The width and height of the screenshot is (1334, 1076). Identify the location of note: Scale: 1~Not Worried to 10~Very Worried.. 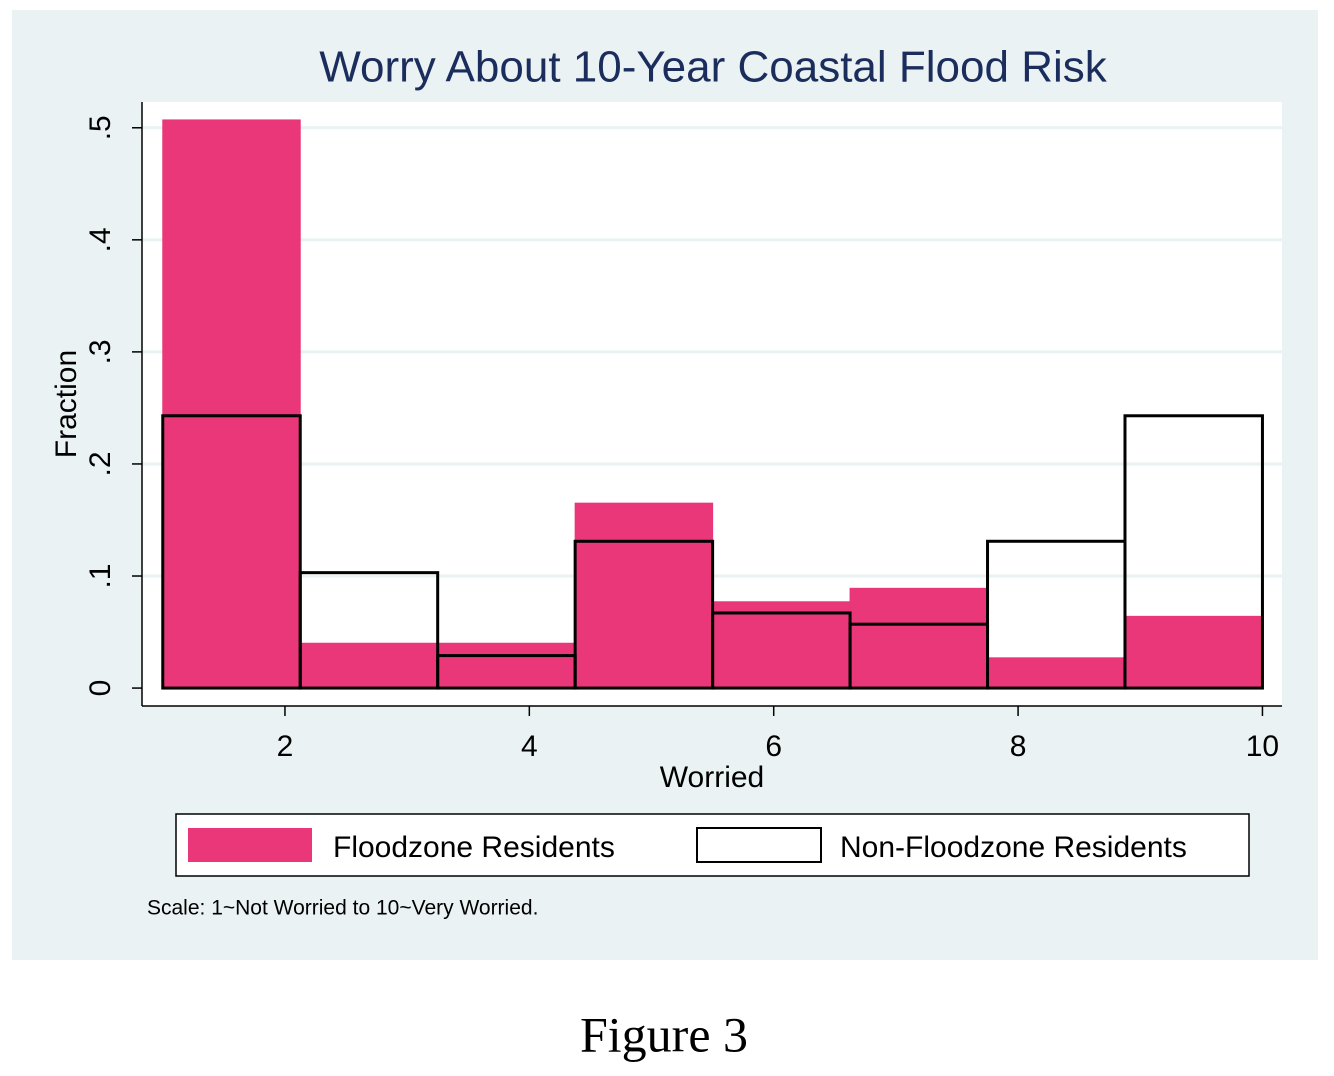
(342, 908).